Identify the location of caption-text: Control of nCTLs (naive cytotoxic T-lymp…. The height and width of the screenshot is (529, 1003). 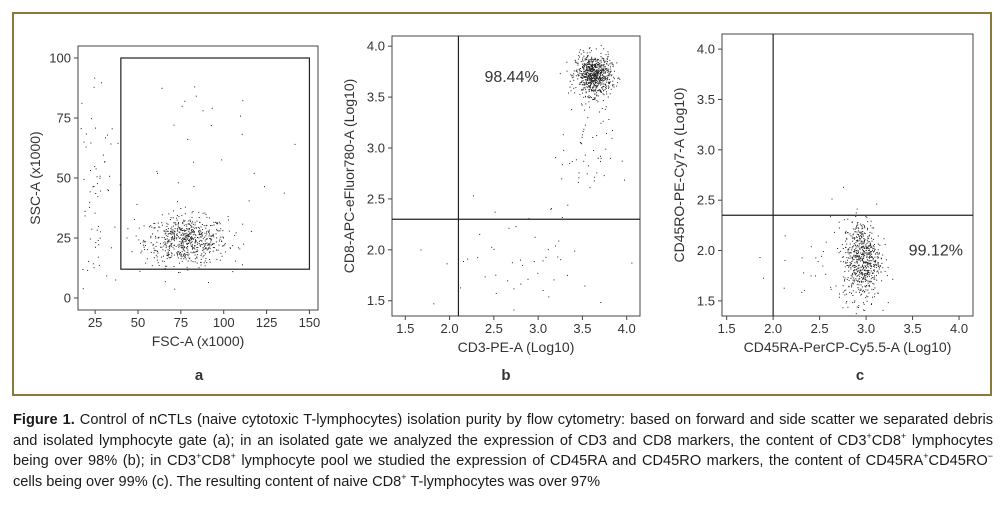
(503, 451).